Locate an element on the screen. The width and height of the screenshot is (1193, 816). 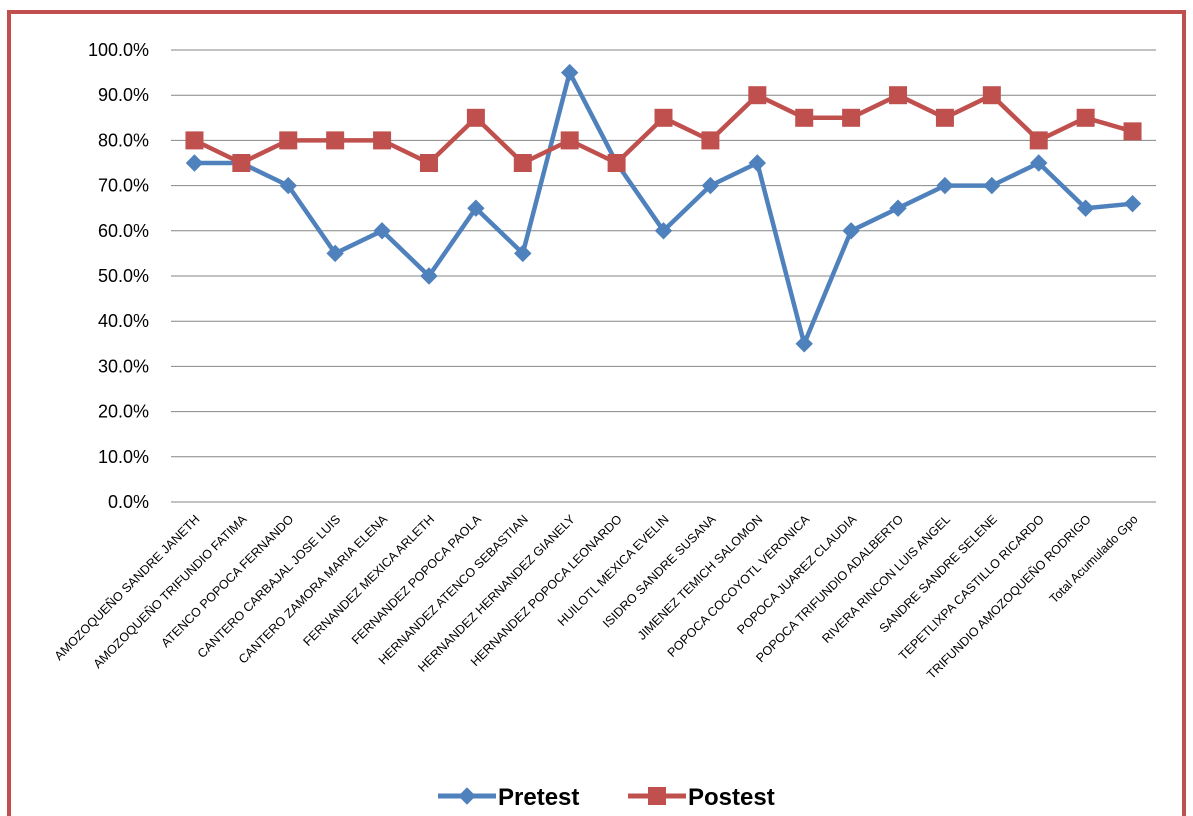
legend-item-postest: Postest is located at coordinates (701, 797).